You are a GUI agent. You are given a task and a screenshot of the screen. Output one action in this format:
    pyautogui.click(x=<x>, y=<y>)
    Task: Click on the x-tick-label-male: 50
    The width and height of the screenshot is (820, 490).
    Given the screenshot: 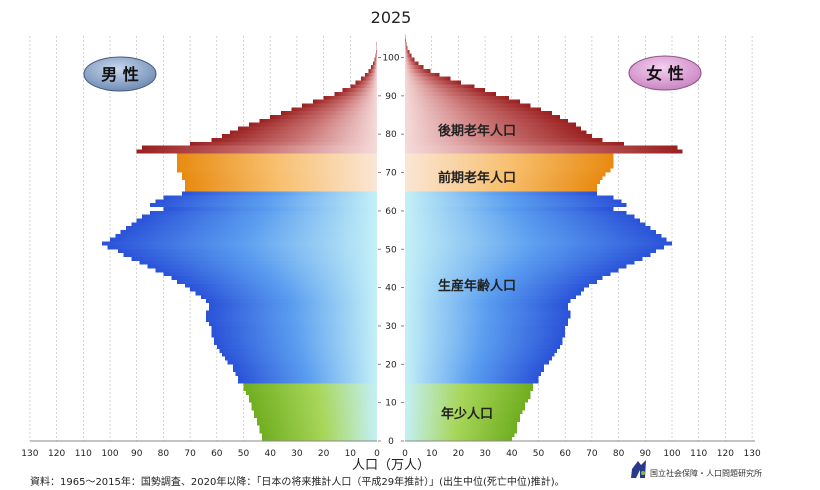 What is the action you would take?
    pyautogui.click(x=244, y=454)
    